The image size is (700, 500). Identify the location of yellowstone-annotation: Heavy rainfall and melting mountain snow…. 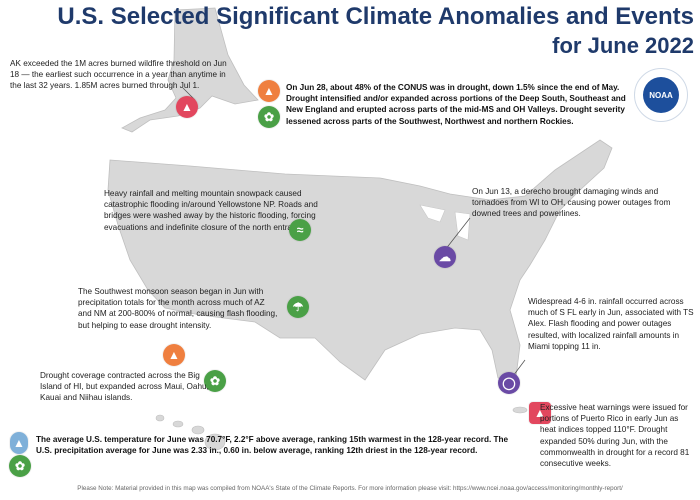
(211, 210).